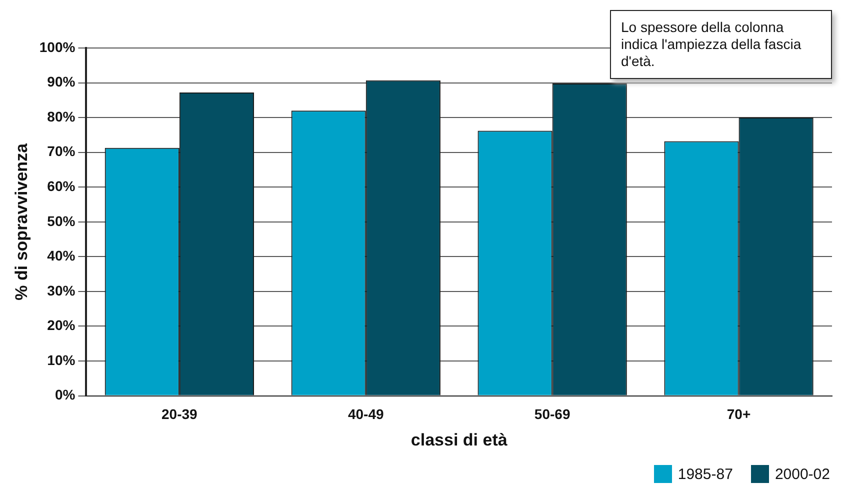 This screenshot has height=495, width=846. Describe the element at coordinates (61, 220) in the screenshot. I see `y-tick-label: 50%` at that location.